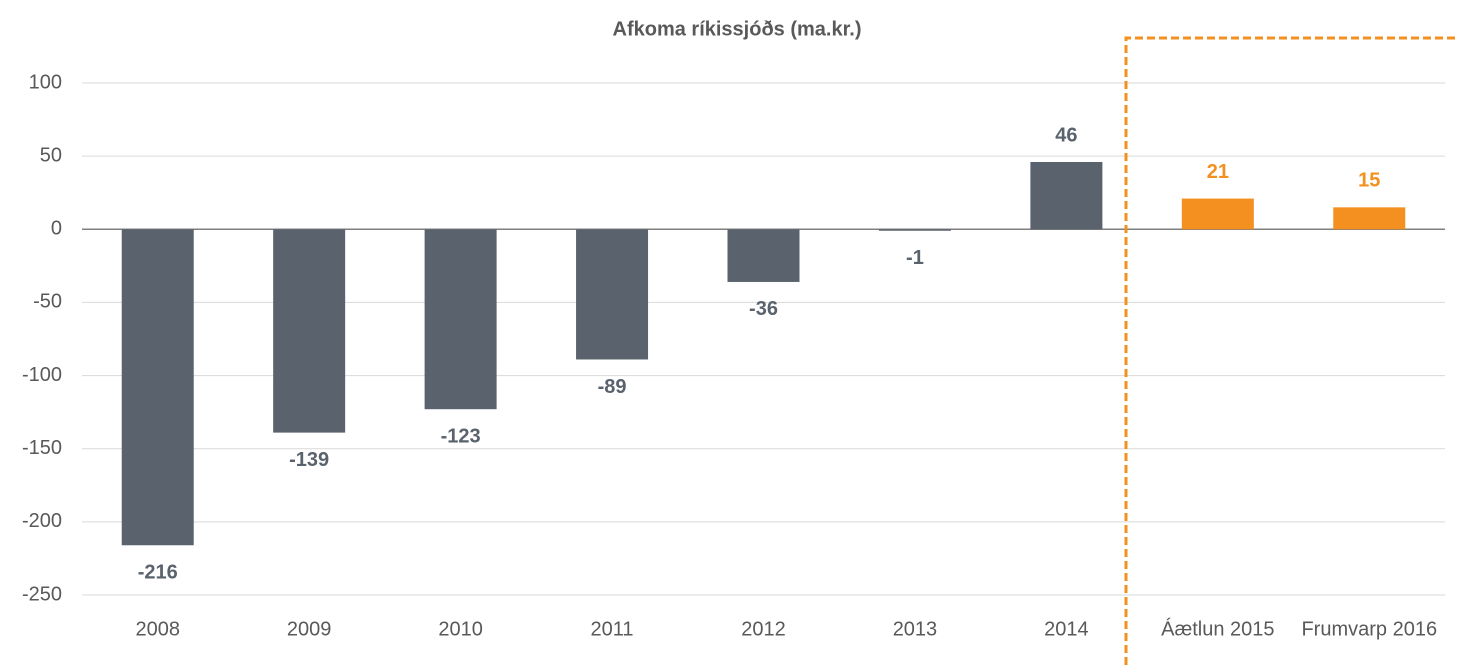  Describe the element at coordinates (460, 629) in the screenshot. I see `x-tick-label: 2010` at that location.